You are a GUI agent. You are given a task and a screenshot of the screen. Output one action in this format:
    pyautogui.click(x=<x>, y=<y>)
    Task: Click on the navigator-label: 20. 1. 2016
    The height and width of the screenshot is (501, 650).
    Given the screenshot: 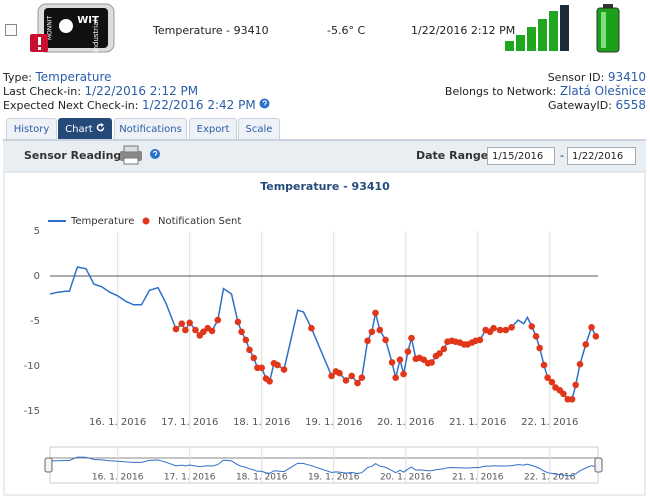 What is the action you would take?
    pyautogui.click(x=406, y=478)
    